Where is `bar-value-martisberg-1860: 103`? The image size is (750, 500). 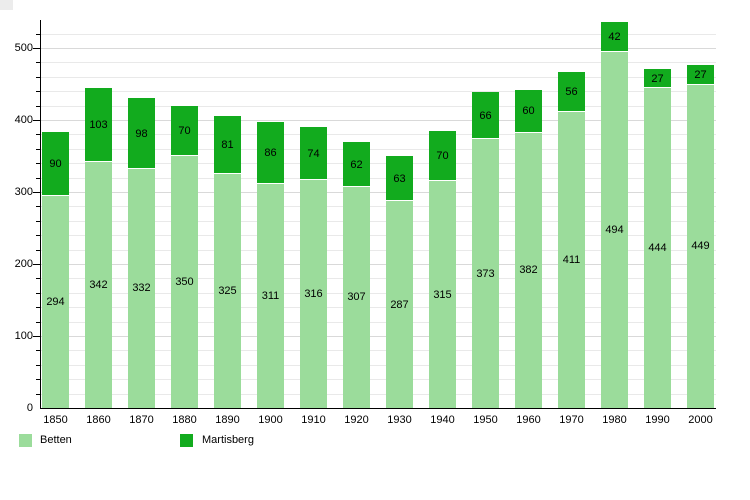 bar-value-martisberg-1860: 103 is located at coordinates (98, 124).